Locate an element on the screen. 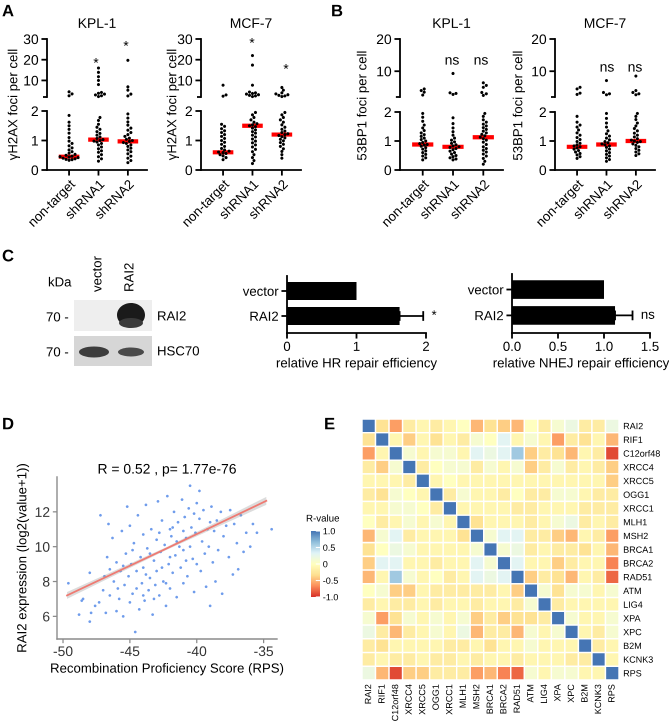 This screenshot has height=728, width=669. x-tick-label: 1 is located at coordinates (357, 346).